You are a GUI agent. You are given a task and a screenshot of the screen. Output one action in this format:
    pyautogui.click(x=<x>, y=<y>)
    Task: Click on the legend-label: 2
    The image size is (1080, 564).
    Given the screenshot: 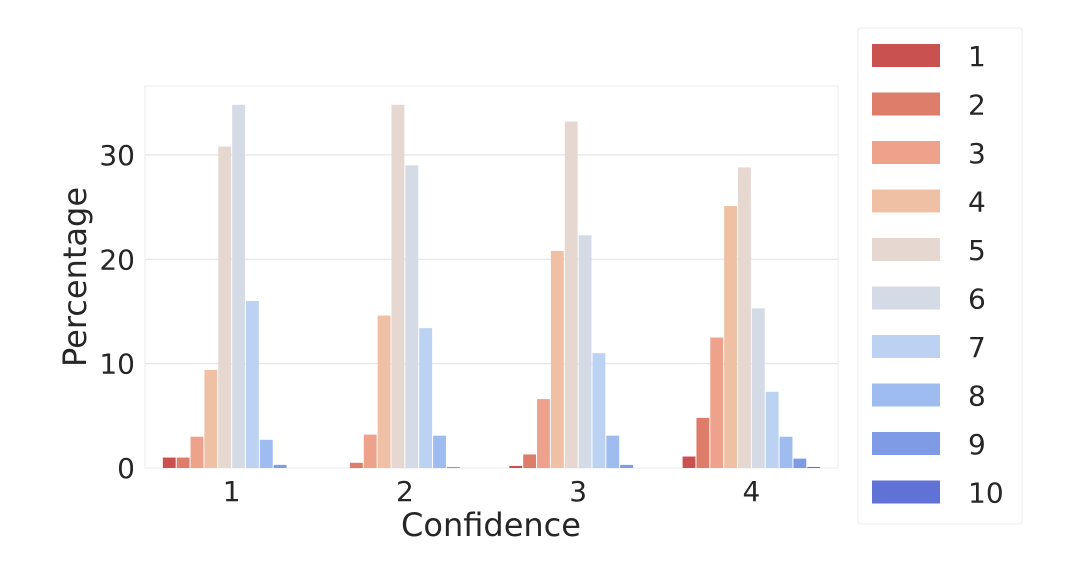 What is the action you would take?
    pyautogui.click(x=977, y=105)
    